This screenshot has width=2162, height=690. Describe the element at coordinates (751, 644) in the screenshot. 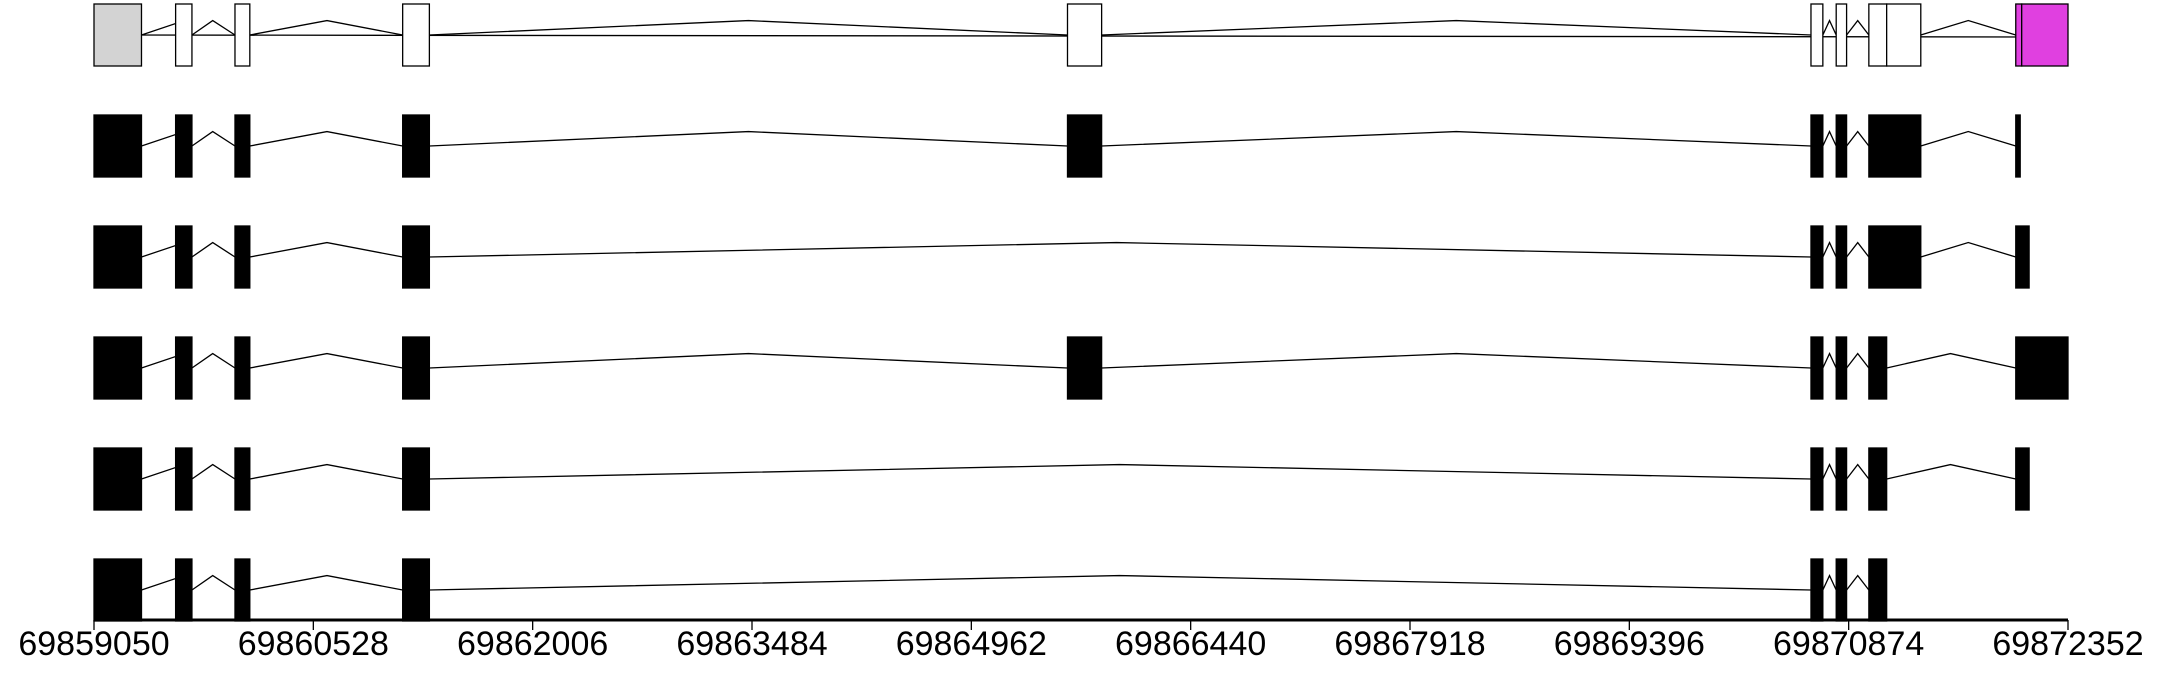

I see `x-axis-tick-label: 69863484` at that location.